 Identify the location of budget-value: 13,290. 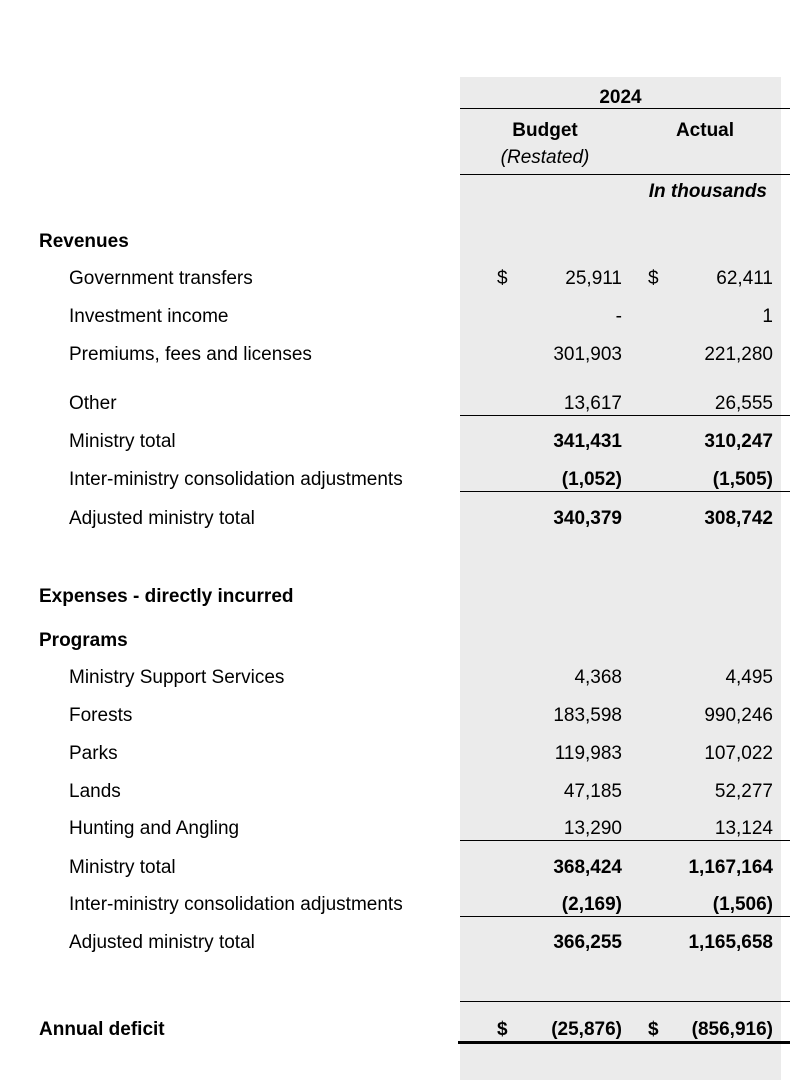
(592, 828).